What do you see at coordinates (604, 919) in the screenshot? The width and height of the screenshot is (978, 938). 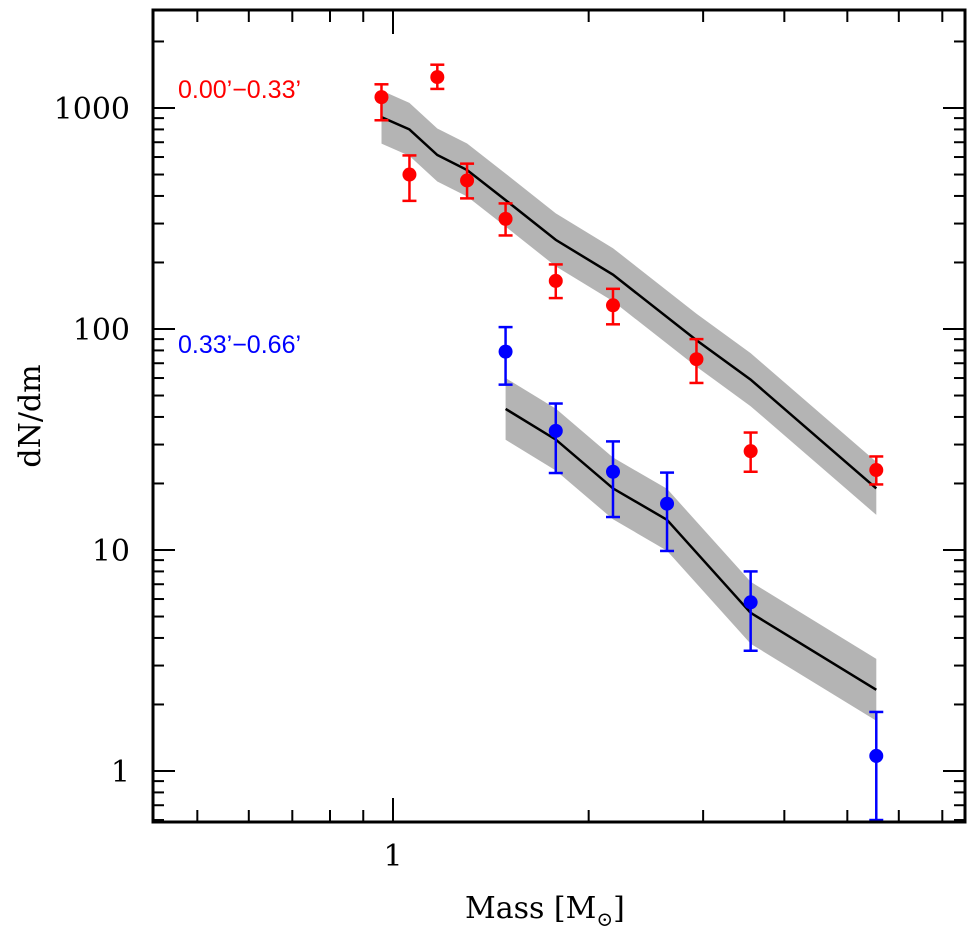 I see `x-axis-title-sun-symbol: ⊙` at bounding box center [604, 919].